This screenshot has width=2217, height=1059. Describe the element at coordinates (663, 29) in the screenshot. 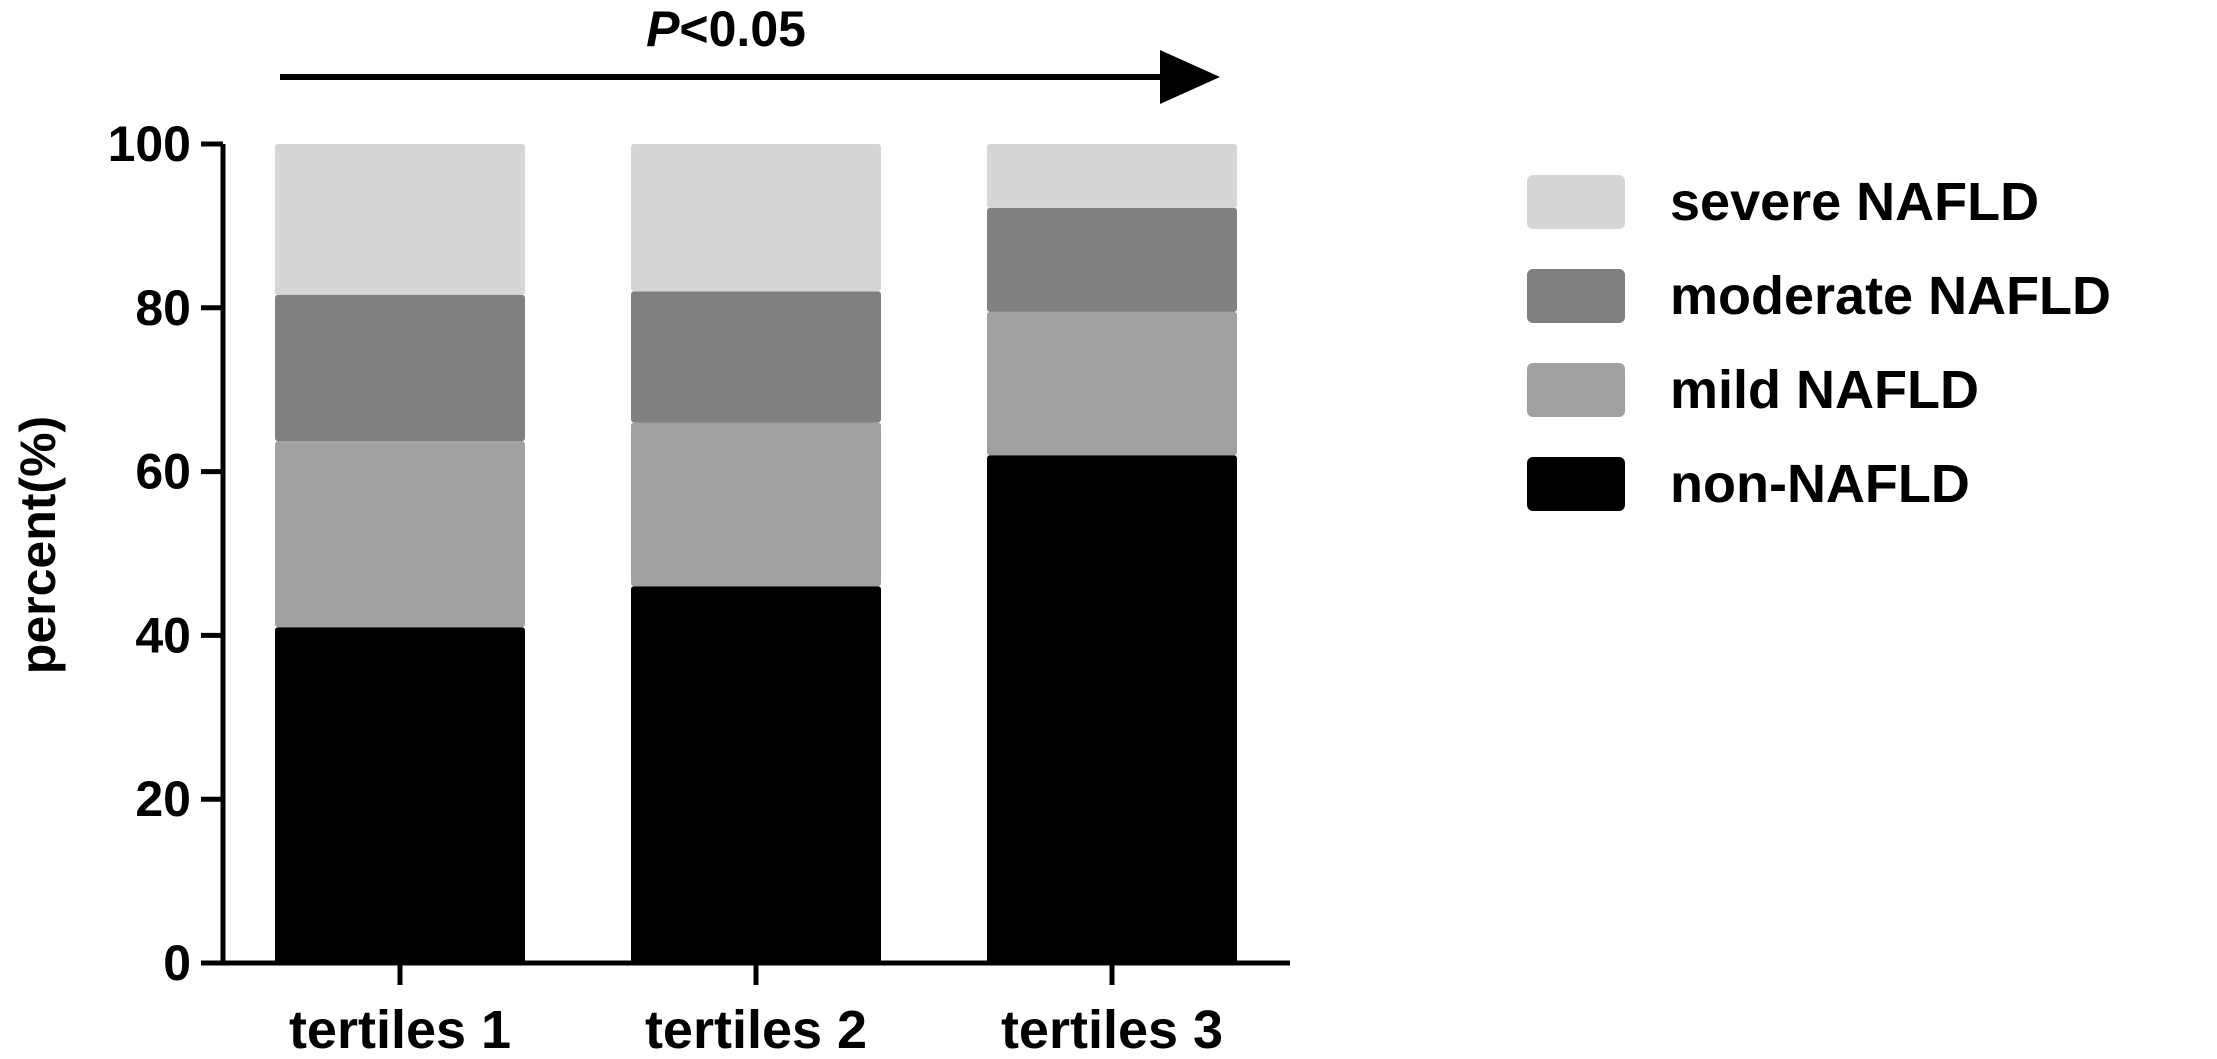

I see `p-value-symbol: P` at that location.